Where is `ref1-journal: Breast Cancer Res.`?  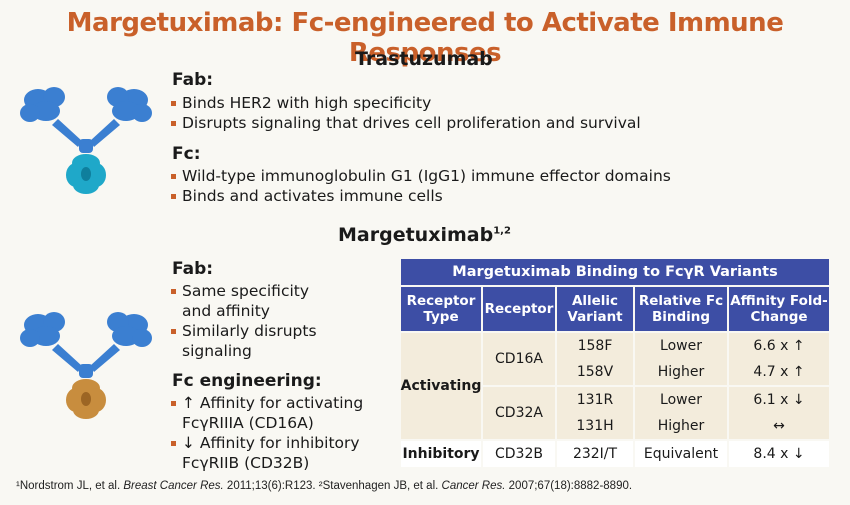 ref1-journal: Breast Cancer Res. is located at coordinates (173, 486).